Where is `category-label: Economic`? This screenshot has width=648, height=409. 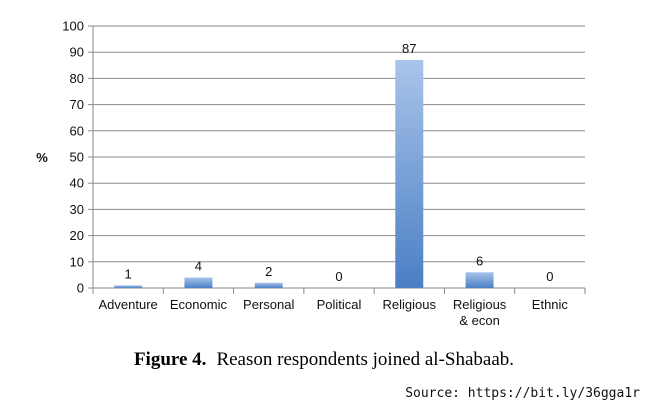
category-label: Economic is located at coordinates (199, 304).